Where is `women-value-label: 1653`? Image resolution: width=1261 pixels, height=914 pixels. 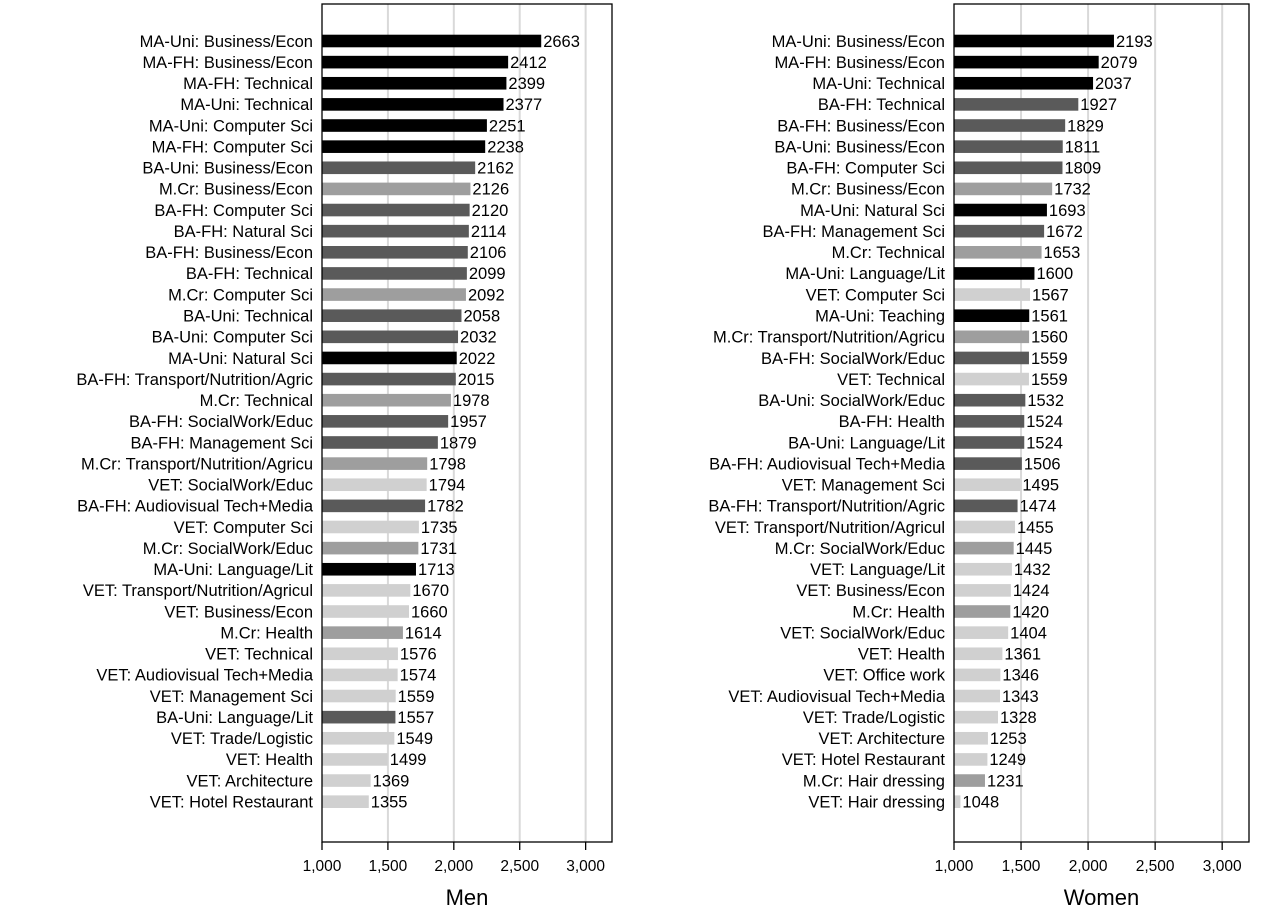
women-value-label: 1653 is located at coordinates (1062, 253).